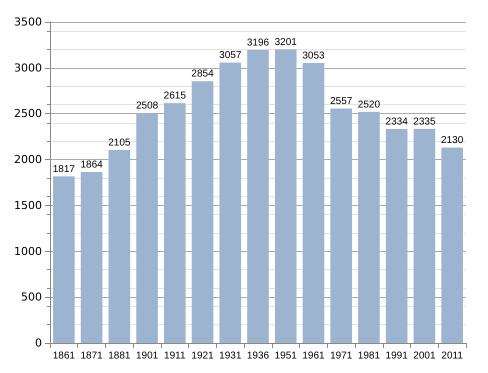 The height and width of the screenshot is (373, 488). I want to click on data-label: 2105, so click(119, 142).